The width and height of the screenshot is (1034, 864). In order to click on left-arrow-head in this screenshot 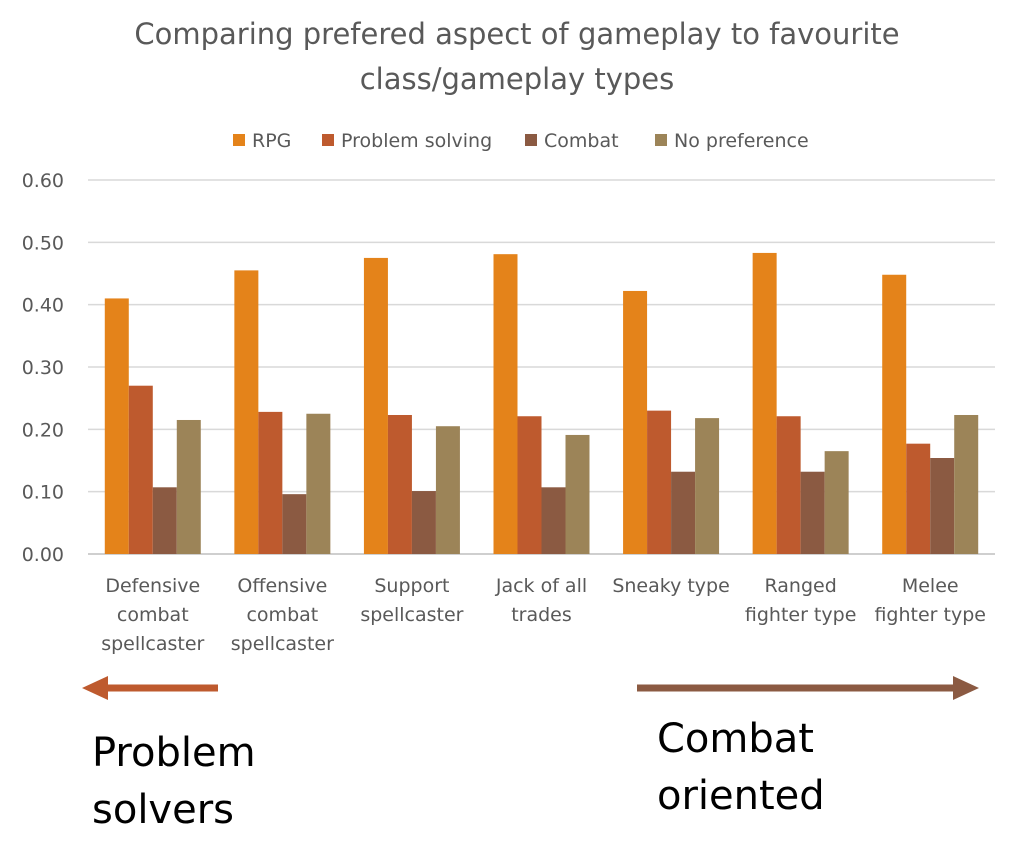, I will do `click(95, 688)`.